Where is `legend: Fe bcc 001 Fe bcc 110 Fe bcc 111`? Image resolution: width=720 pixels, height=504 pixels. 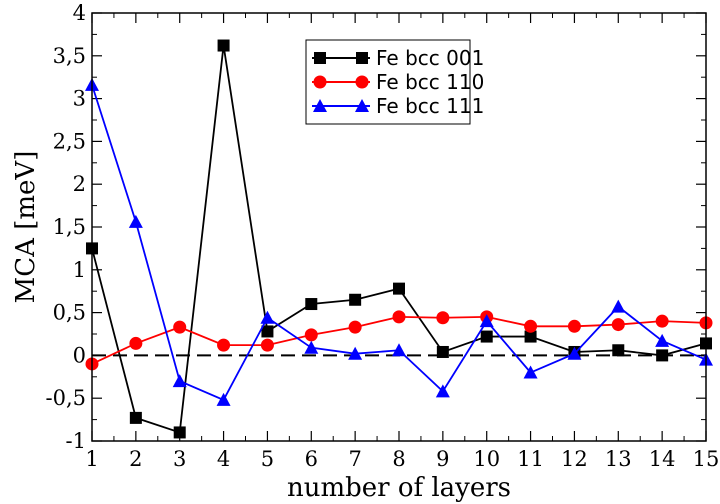 legend: Fe bcc 001 Fe bcc 110 Fe bcc 111 is located at coordinates (394, 82).